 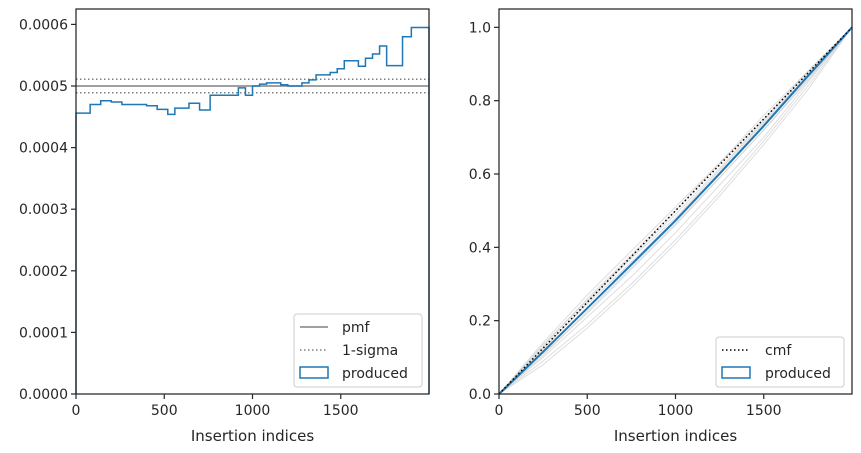 I want to click on legend-cmf-label: cmf, so click(x=778, y=351).